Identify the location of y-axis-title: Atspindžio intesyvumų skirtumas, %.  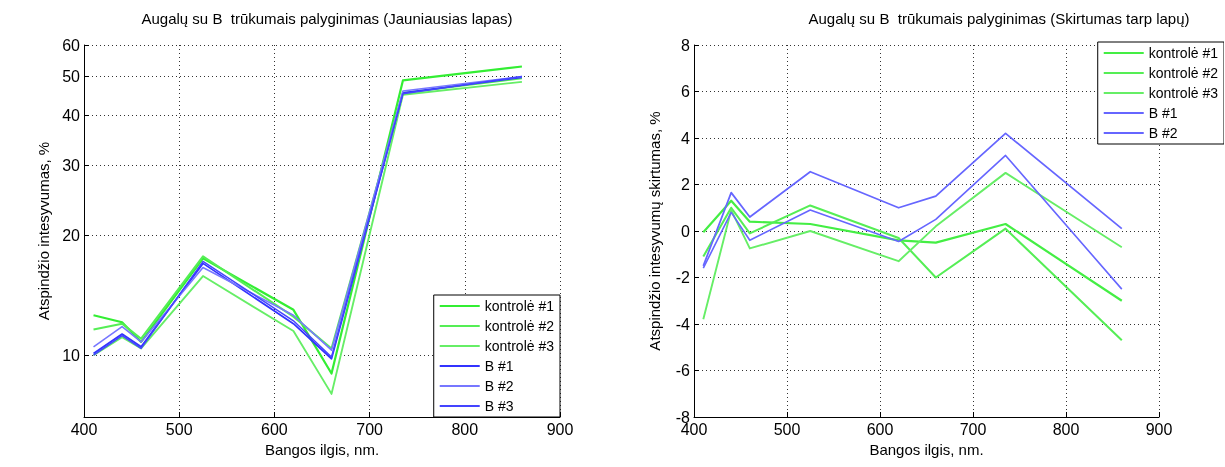
(654, 231).